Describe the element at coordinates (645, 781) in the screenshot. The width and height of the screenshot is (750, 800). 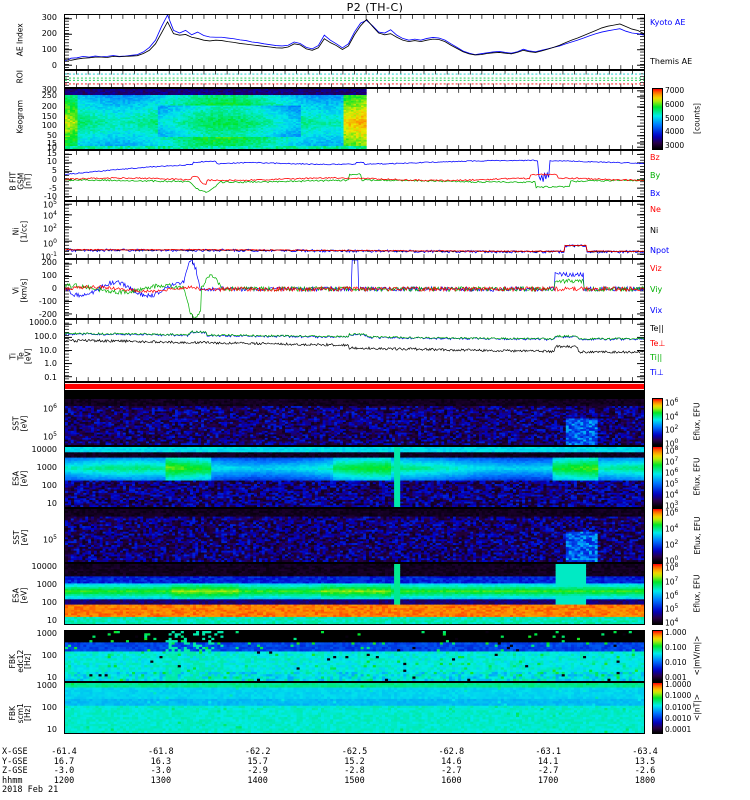
I see `axis-tick-value: 1800` at that location.